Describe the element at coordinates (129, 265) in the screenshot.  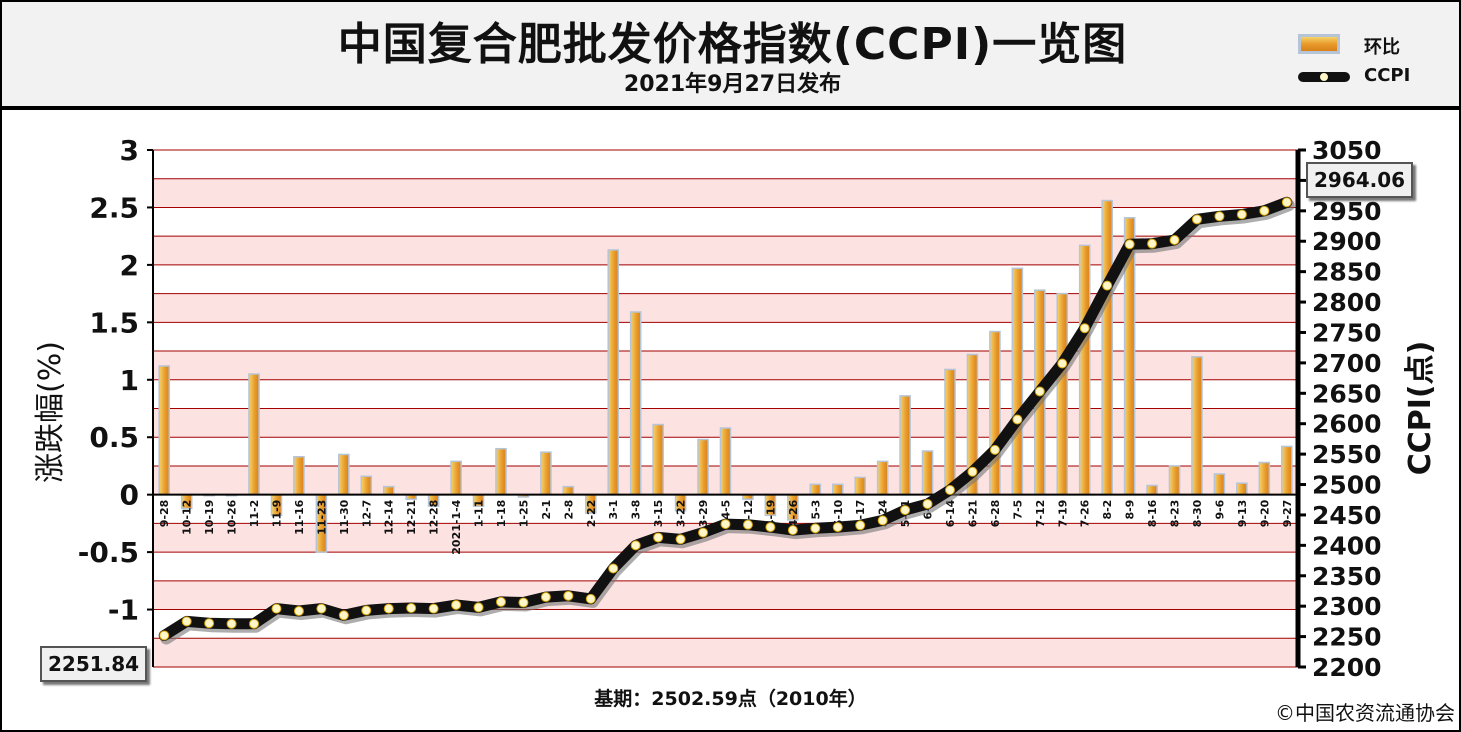
I see `y-left-tick-label: 2` at that location.